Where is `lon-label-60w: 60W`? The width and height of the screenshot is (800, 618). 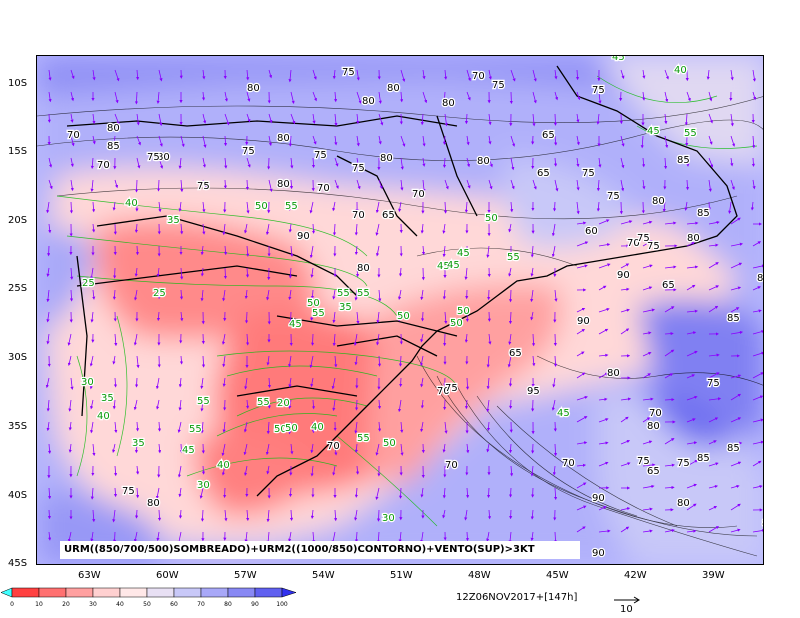
lon-label-60w: 60W is located at coordinates (167, 575).